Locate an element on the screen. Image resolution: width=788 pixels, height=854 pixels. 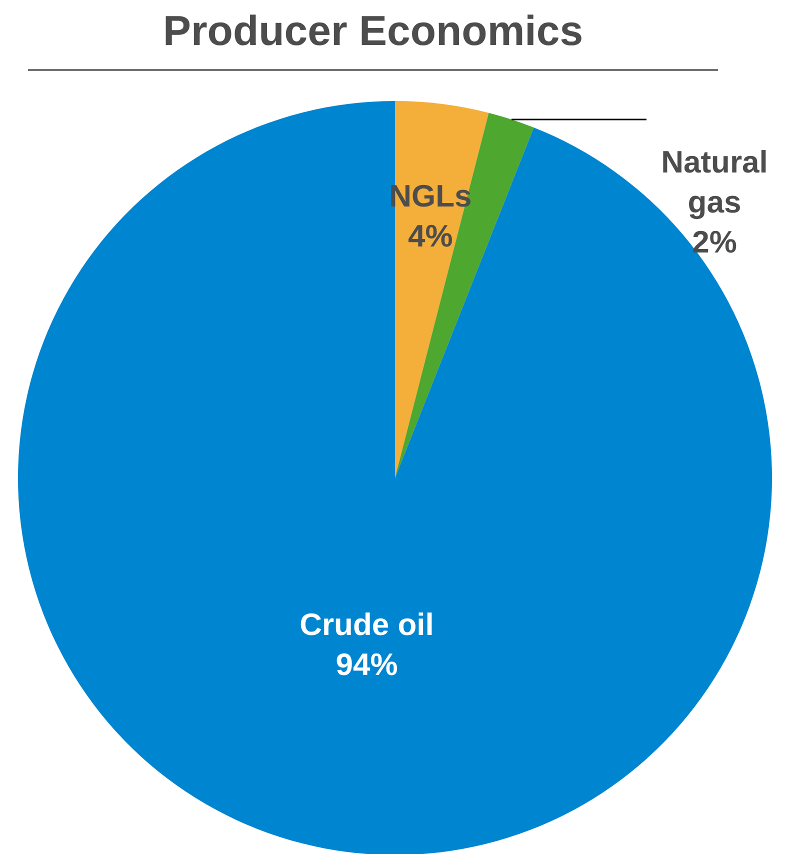
slice-label: Natural gas is located at coordinates (714, 182).